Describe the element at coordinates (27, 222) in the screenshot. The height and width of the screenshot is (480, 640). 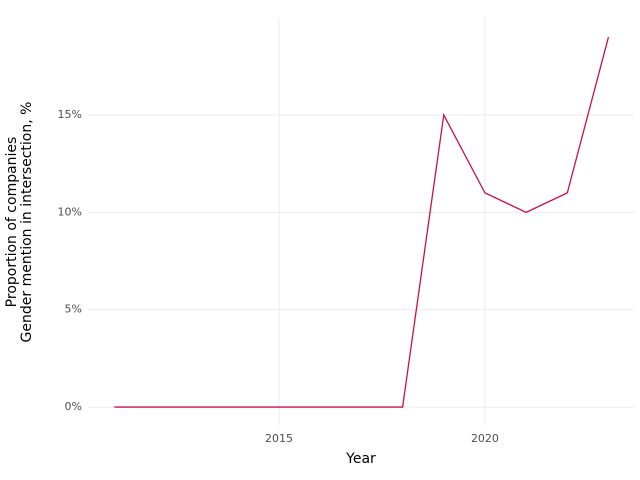
I see `y-axis-title: Gender mention in intersection, %` at that location.